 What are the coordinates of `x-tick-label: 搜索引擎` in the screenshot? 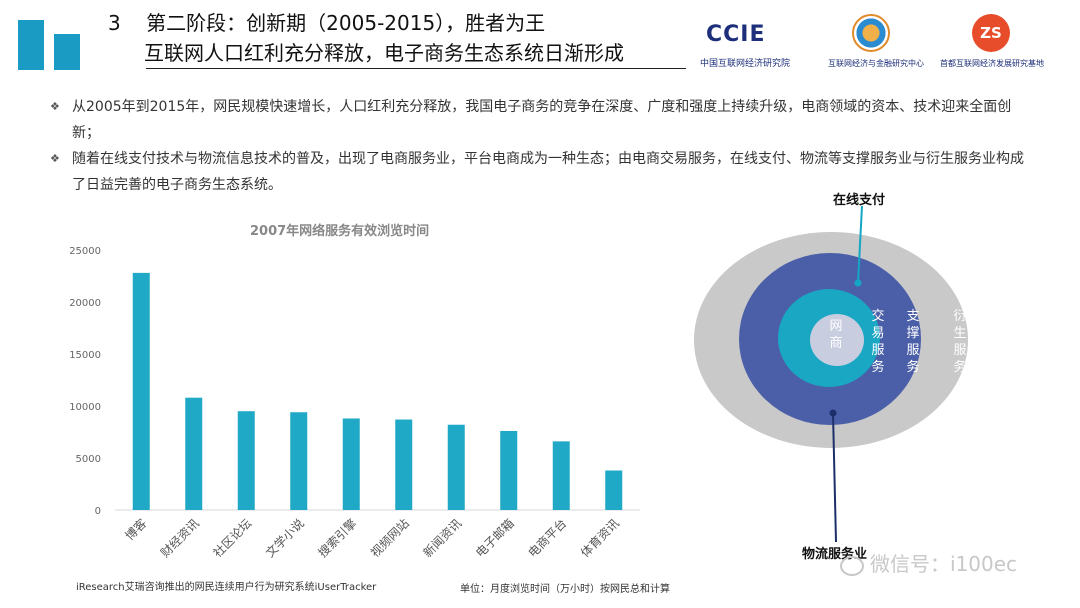 It's located at (337, 538).